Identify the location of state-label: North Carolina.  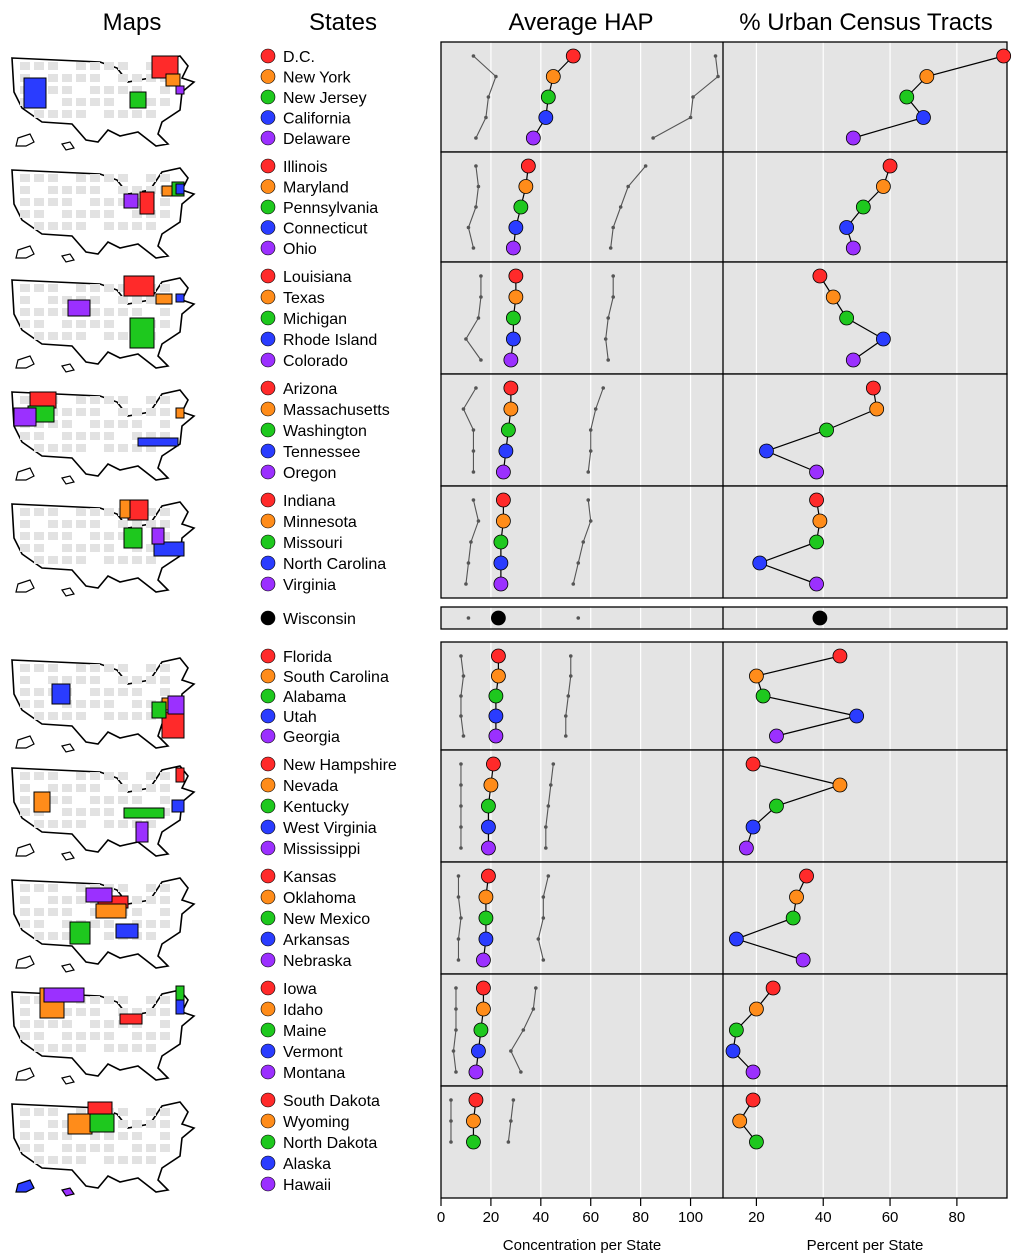
(334, 564).